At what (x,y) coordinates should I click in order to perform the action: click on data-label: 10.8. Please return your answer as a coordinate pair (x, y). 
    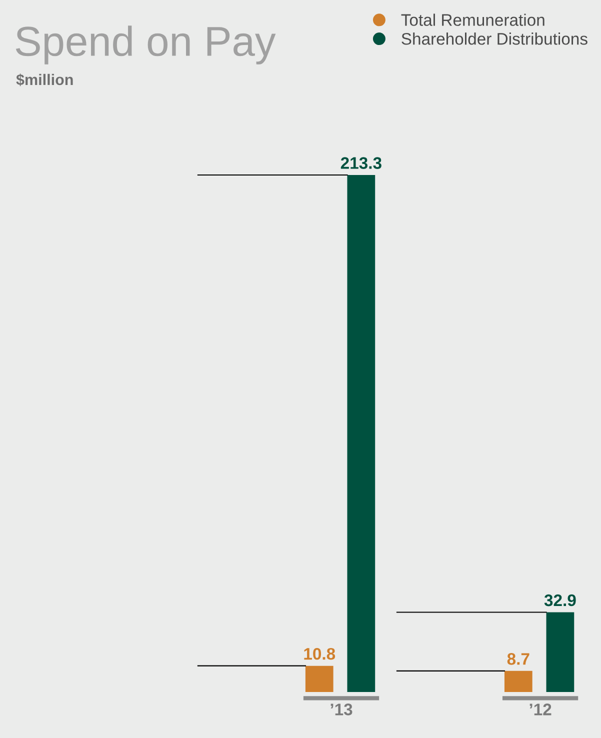
    Looking at the image, I should click on (320, 654).